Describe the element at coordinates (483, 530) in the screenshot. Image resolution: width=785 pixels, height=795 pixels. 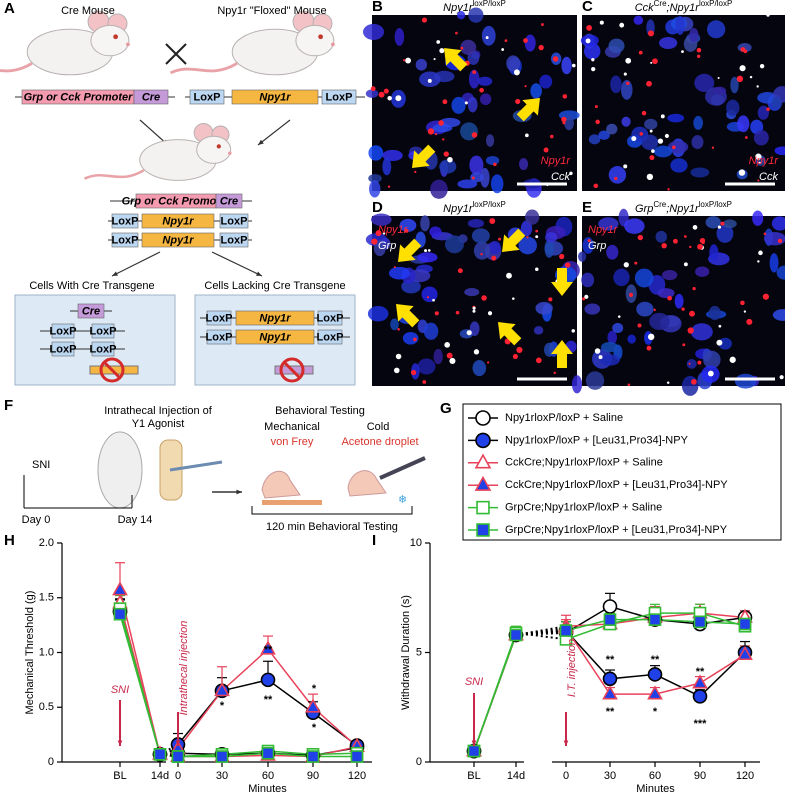
I see `legend-marker` at that location.